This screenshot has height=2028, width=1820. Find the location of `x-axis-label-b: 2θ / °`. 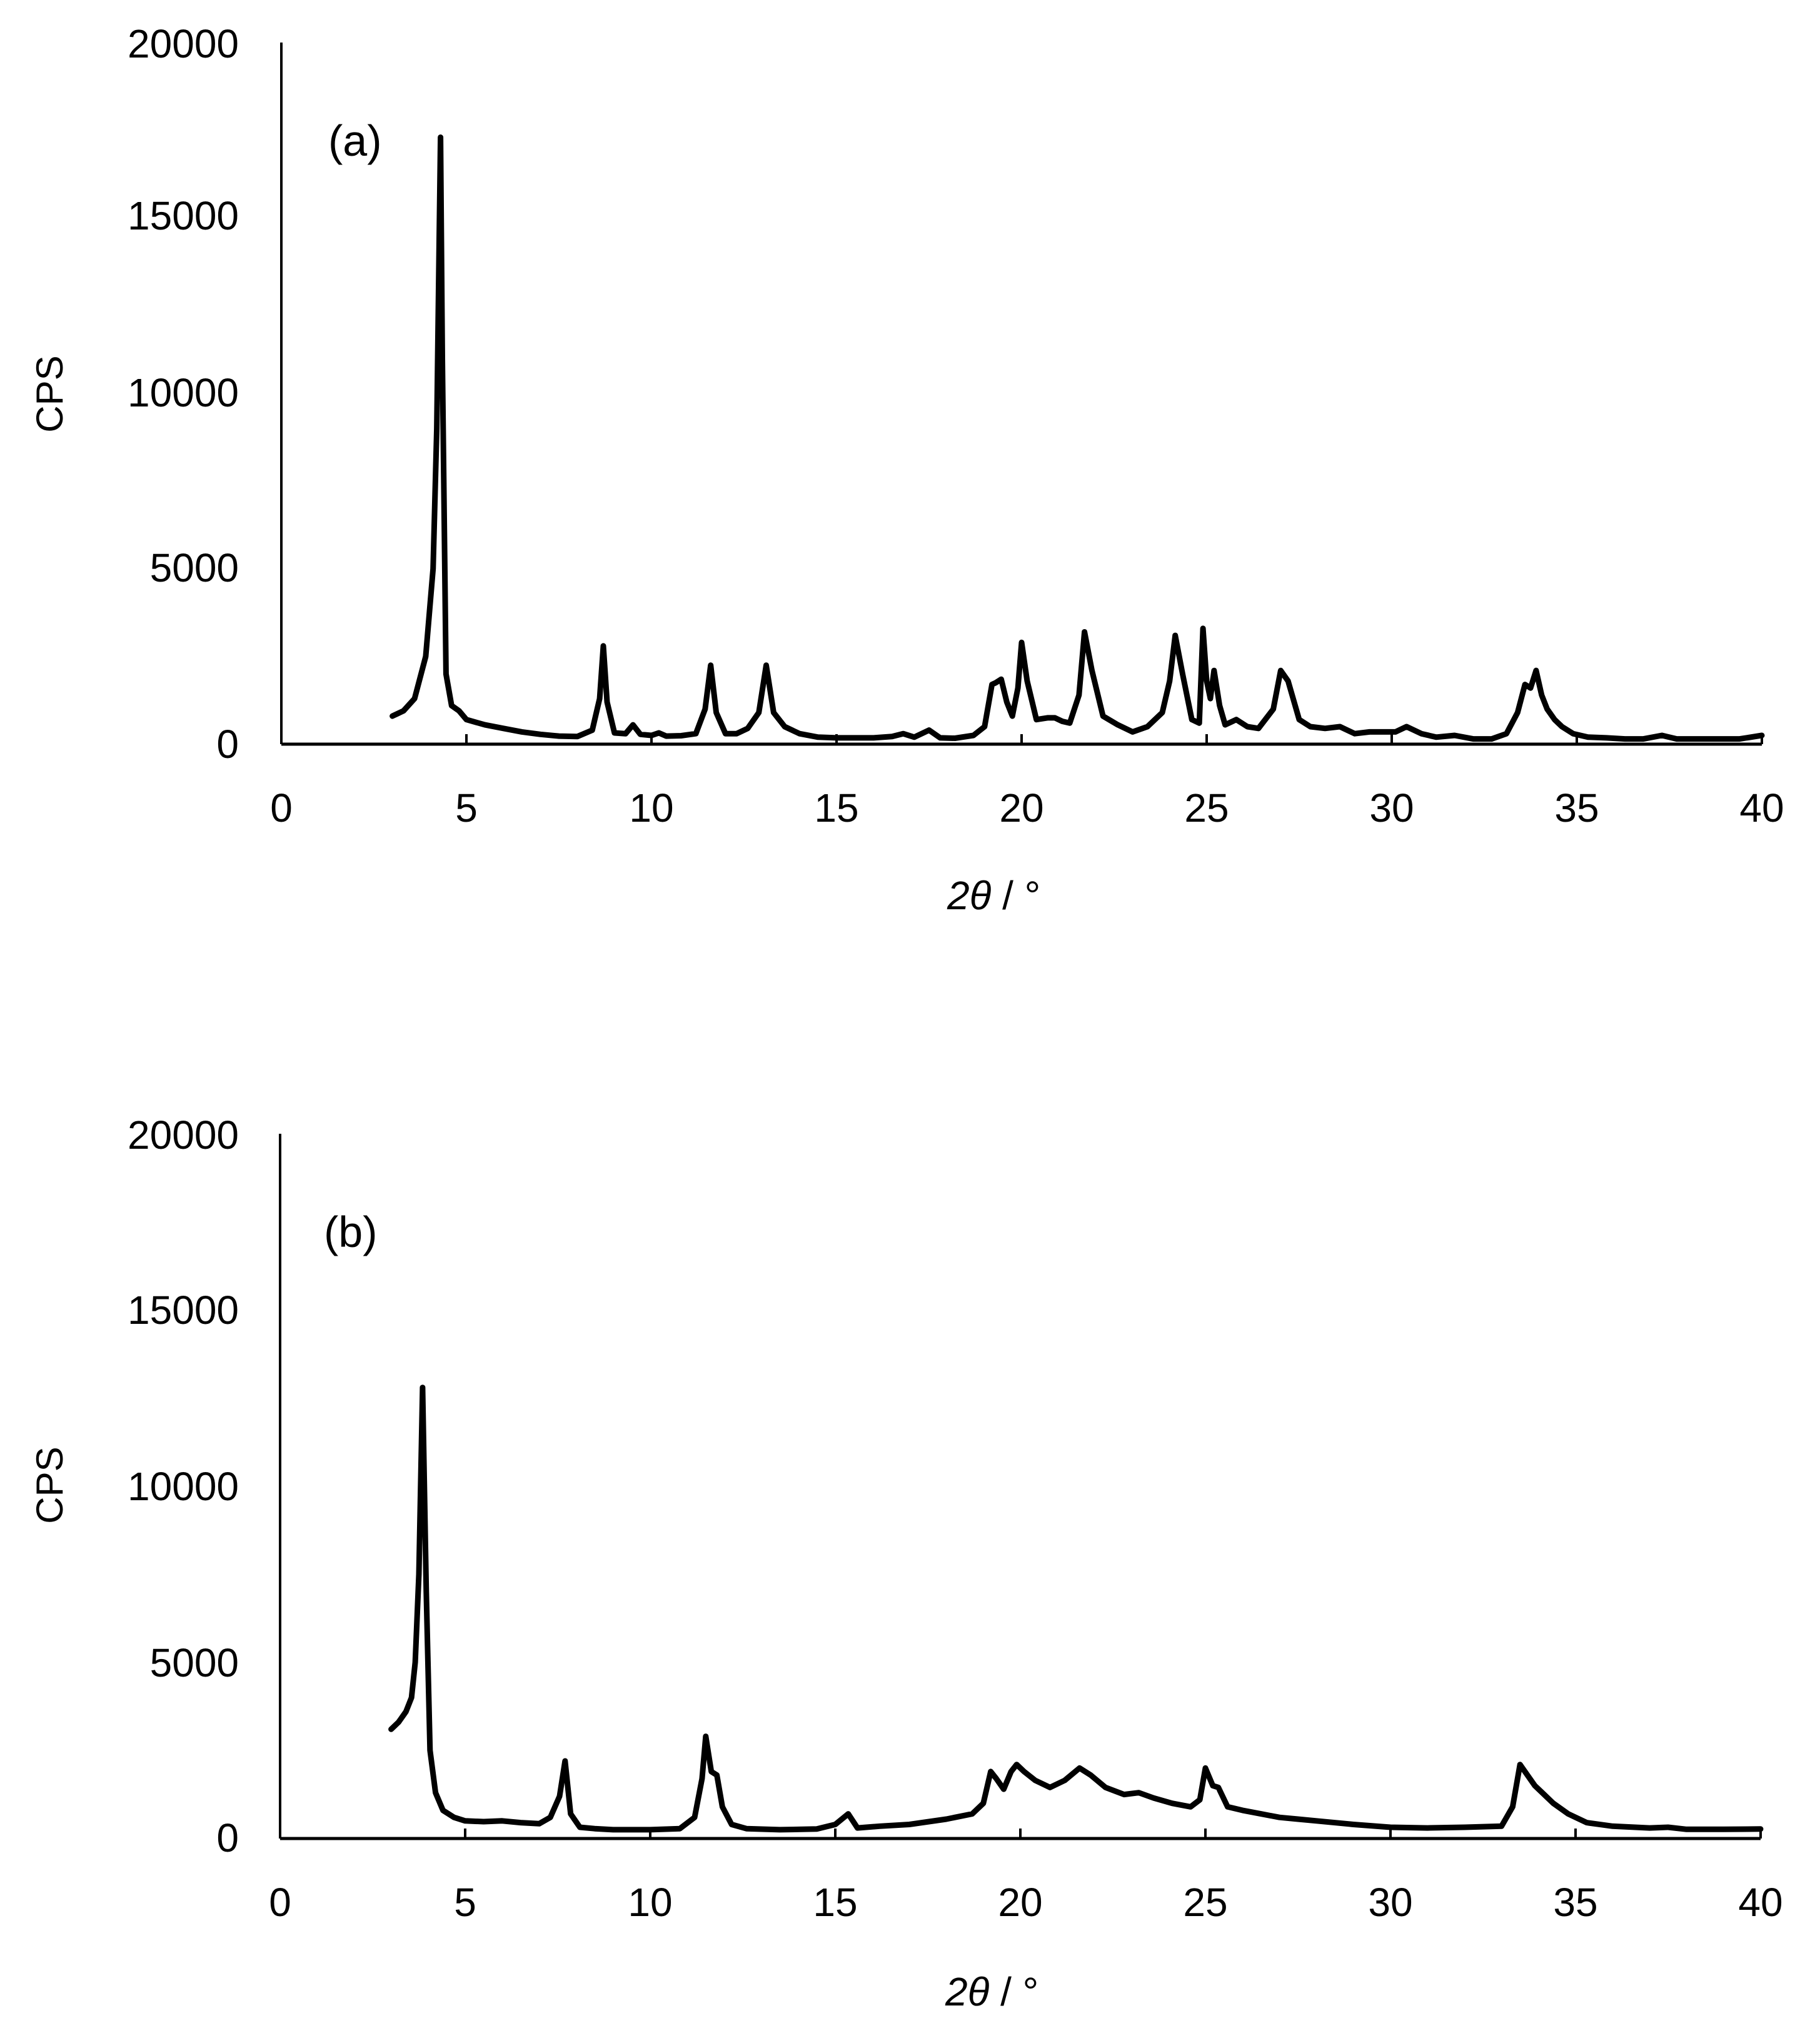

x-axis-label-b: 2θ / ° is located at coordinates (992, 1992).